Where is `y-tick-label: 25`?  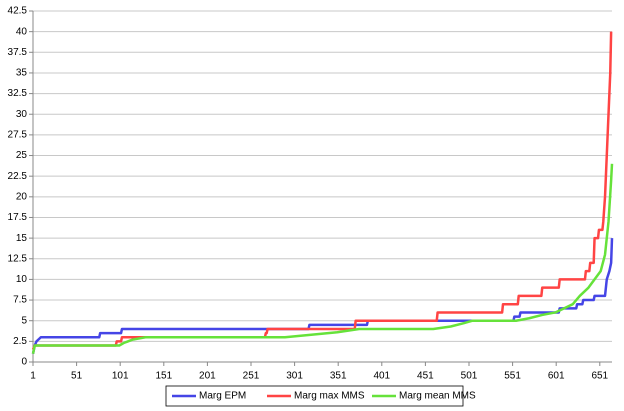
y-tick-label: 25 is located at coordinates (22, 155).